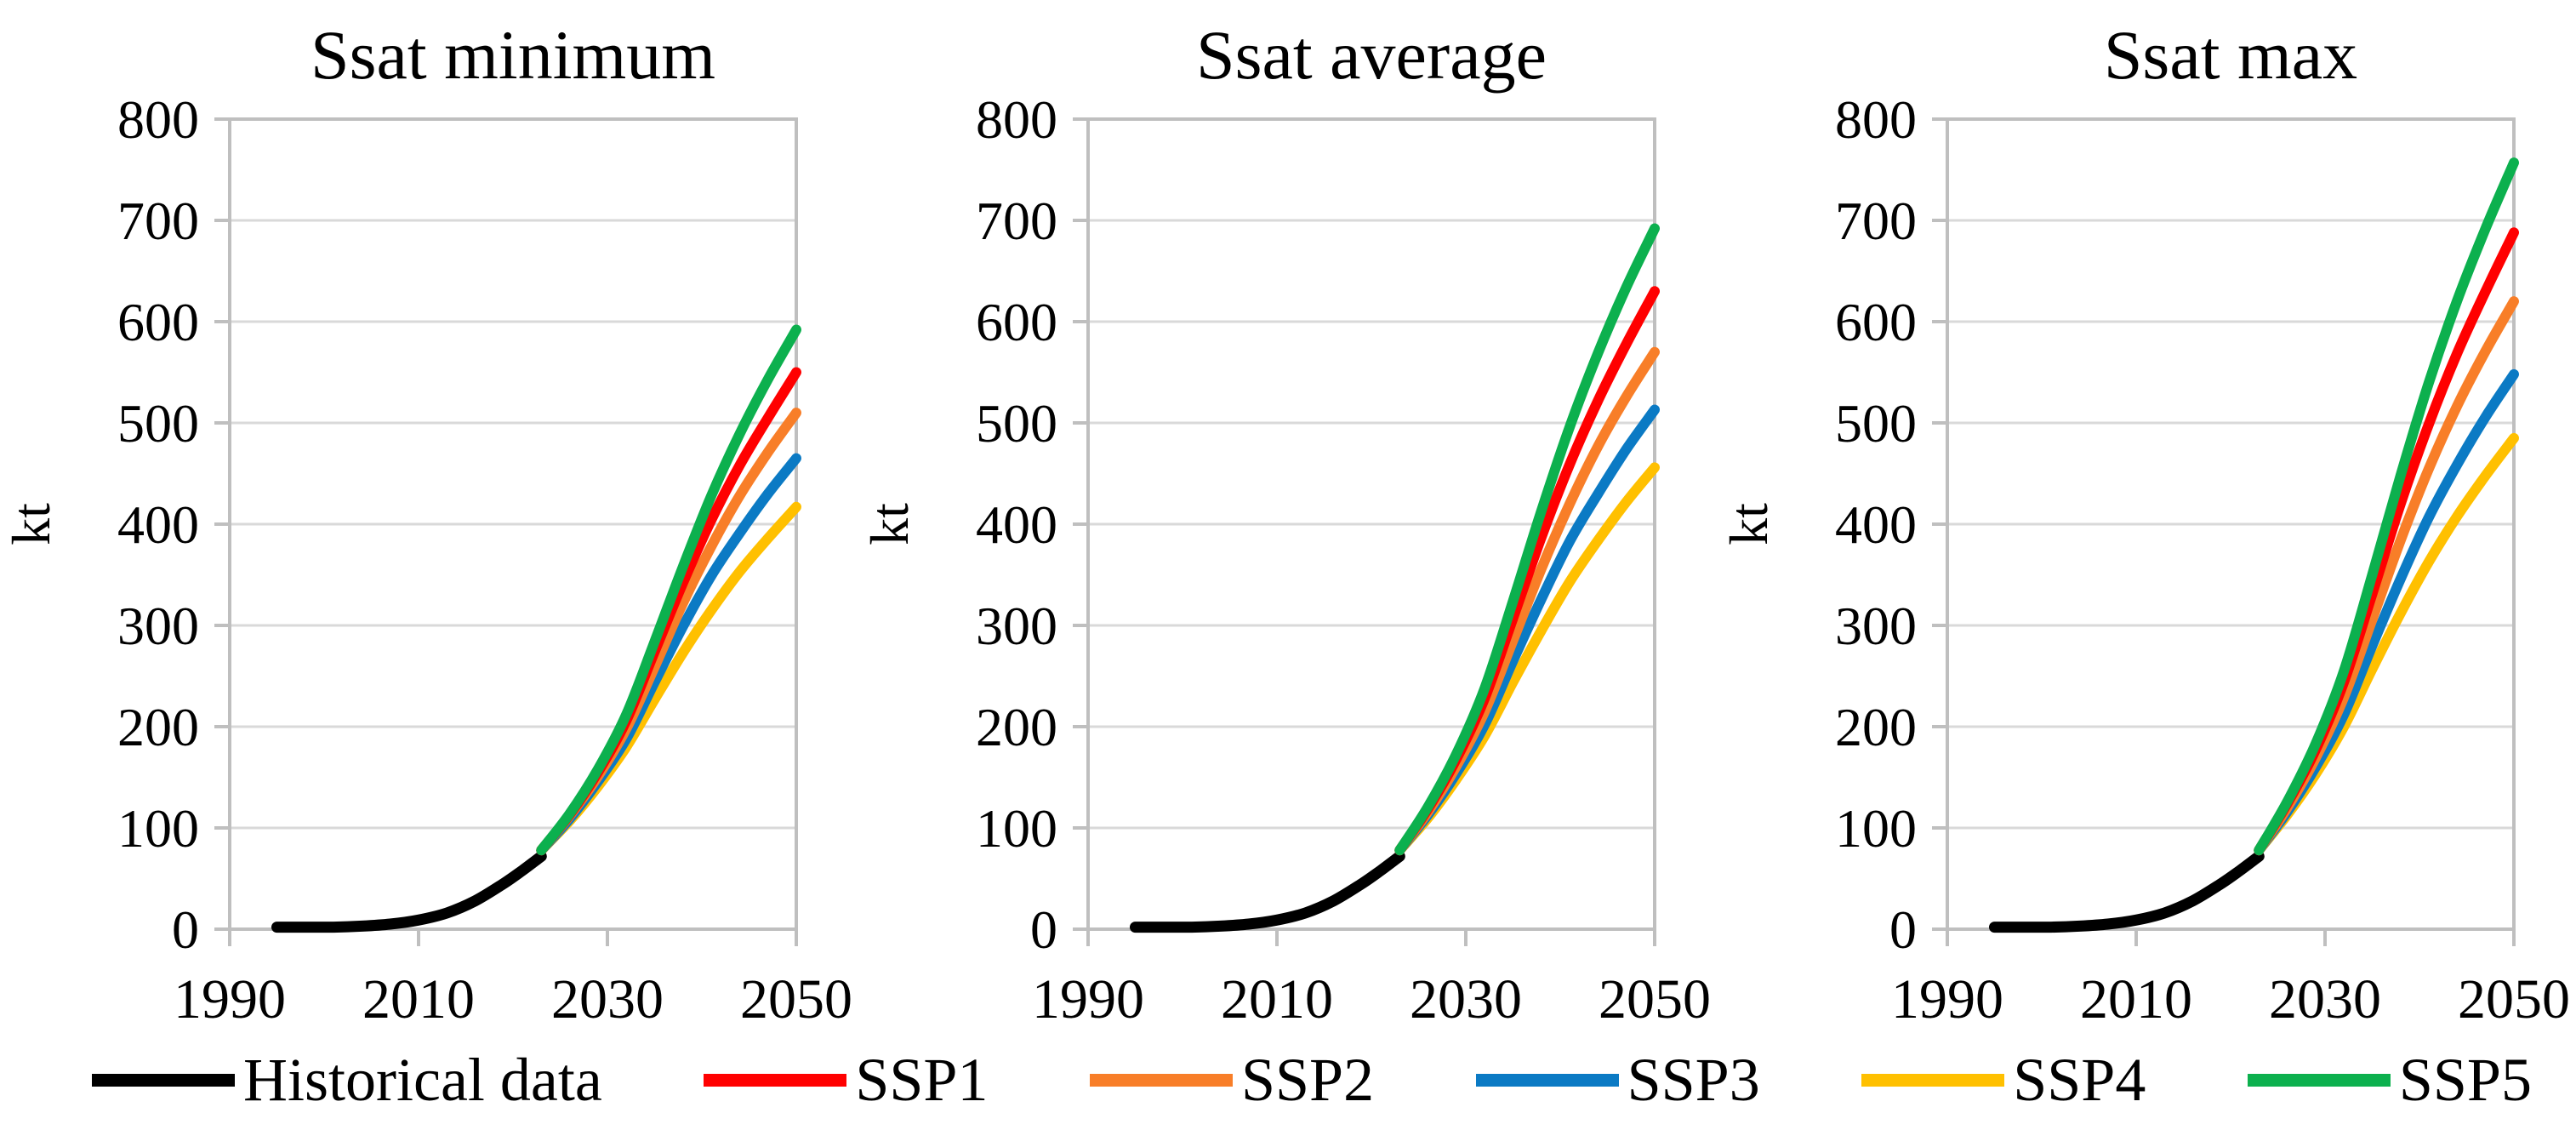  Describe the element at coordinates (775, 1080) in the screenshot. I see `ssp1-line-swatch` at that location.